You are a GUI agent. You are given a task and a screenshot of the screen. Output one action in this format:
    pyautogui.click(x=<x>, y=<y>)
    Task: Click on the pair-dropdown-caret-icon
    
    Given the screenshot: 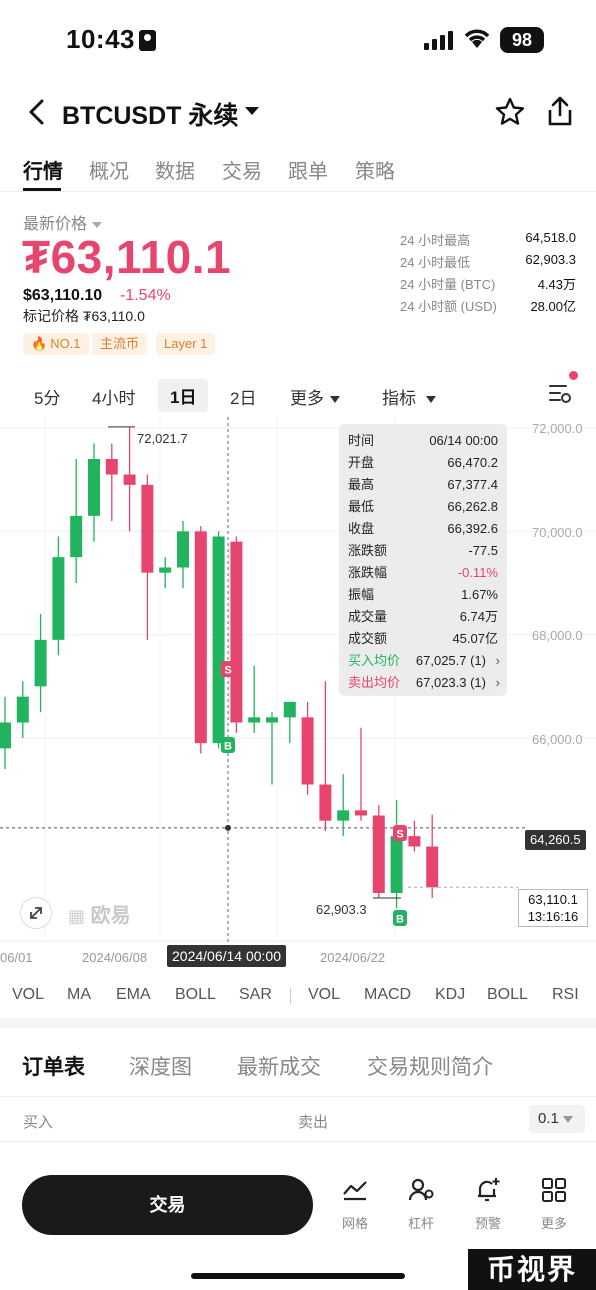 What is the action you would take?
    pyautogui.click(x=252, y=111)
    